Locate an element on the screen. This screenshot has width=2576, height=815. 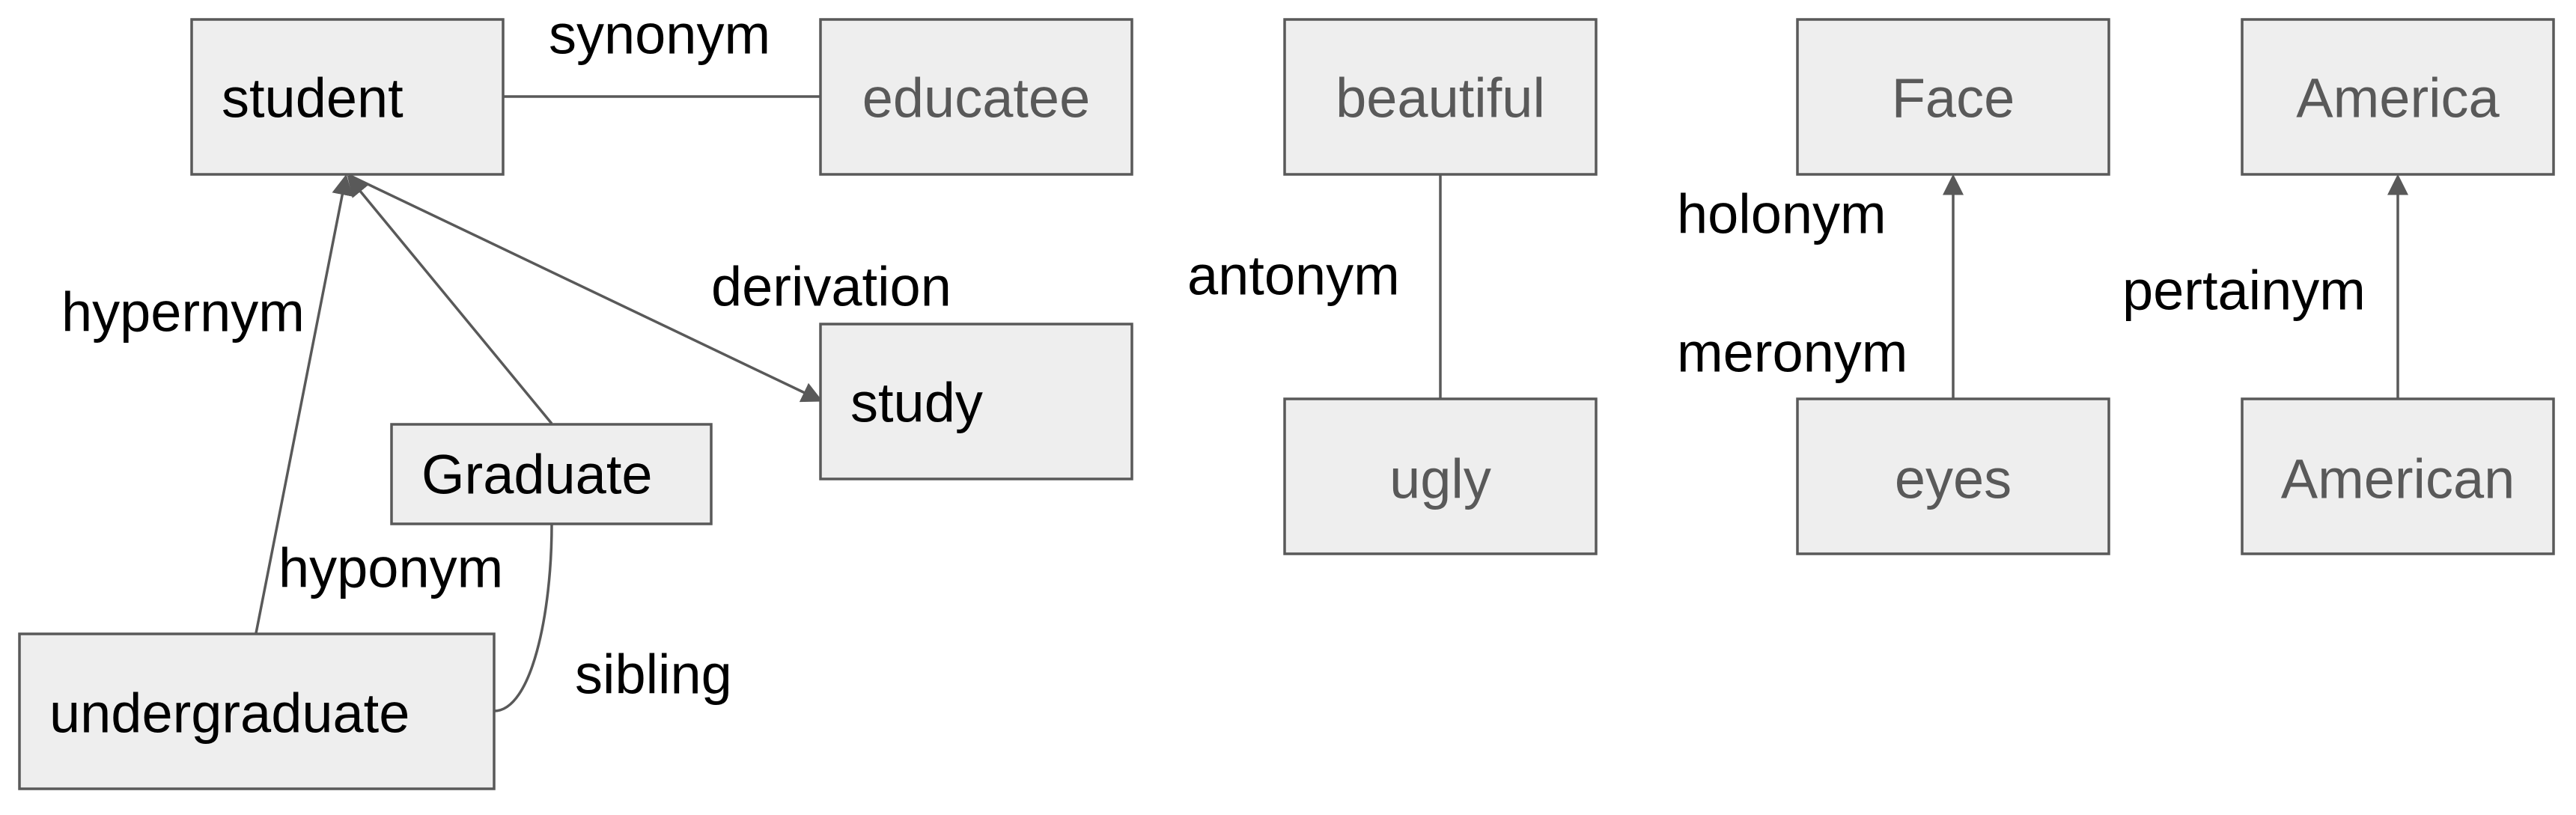
node-graduate: Graduate is located at coordinates (551, 474).